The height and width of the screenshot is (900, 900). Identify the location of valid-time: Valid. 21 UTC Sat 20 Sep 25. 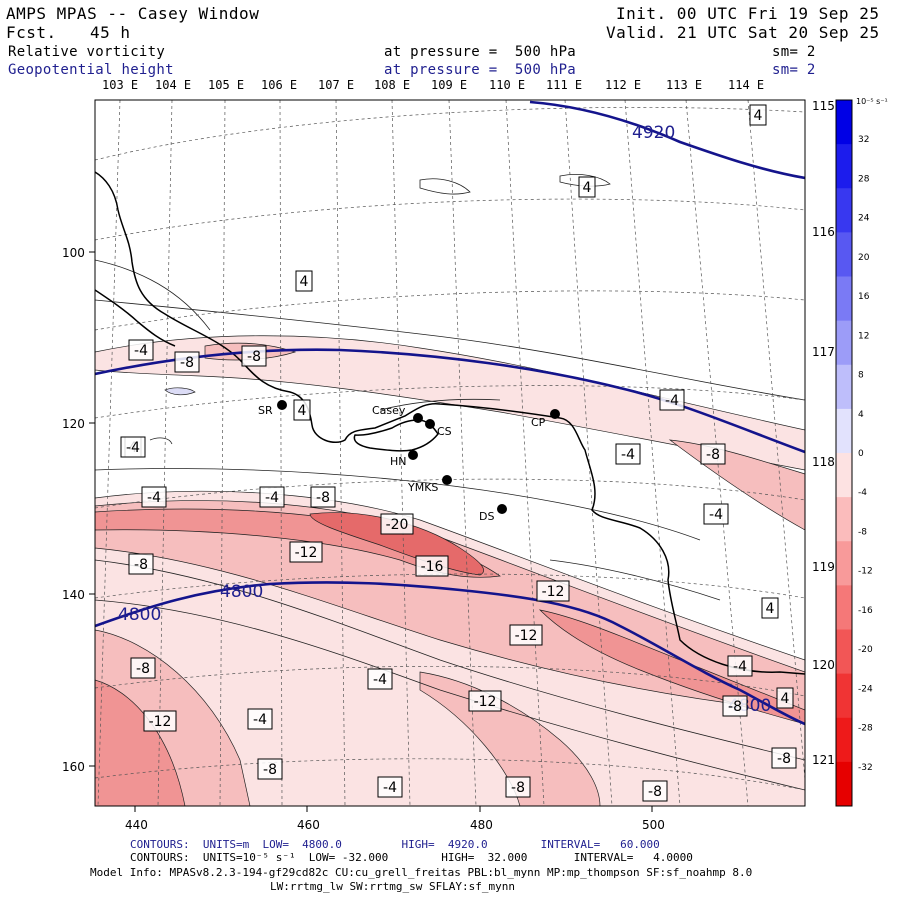
(743, 32).